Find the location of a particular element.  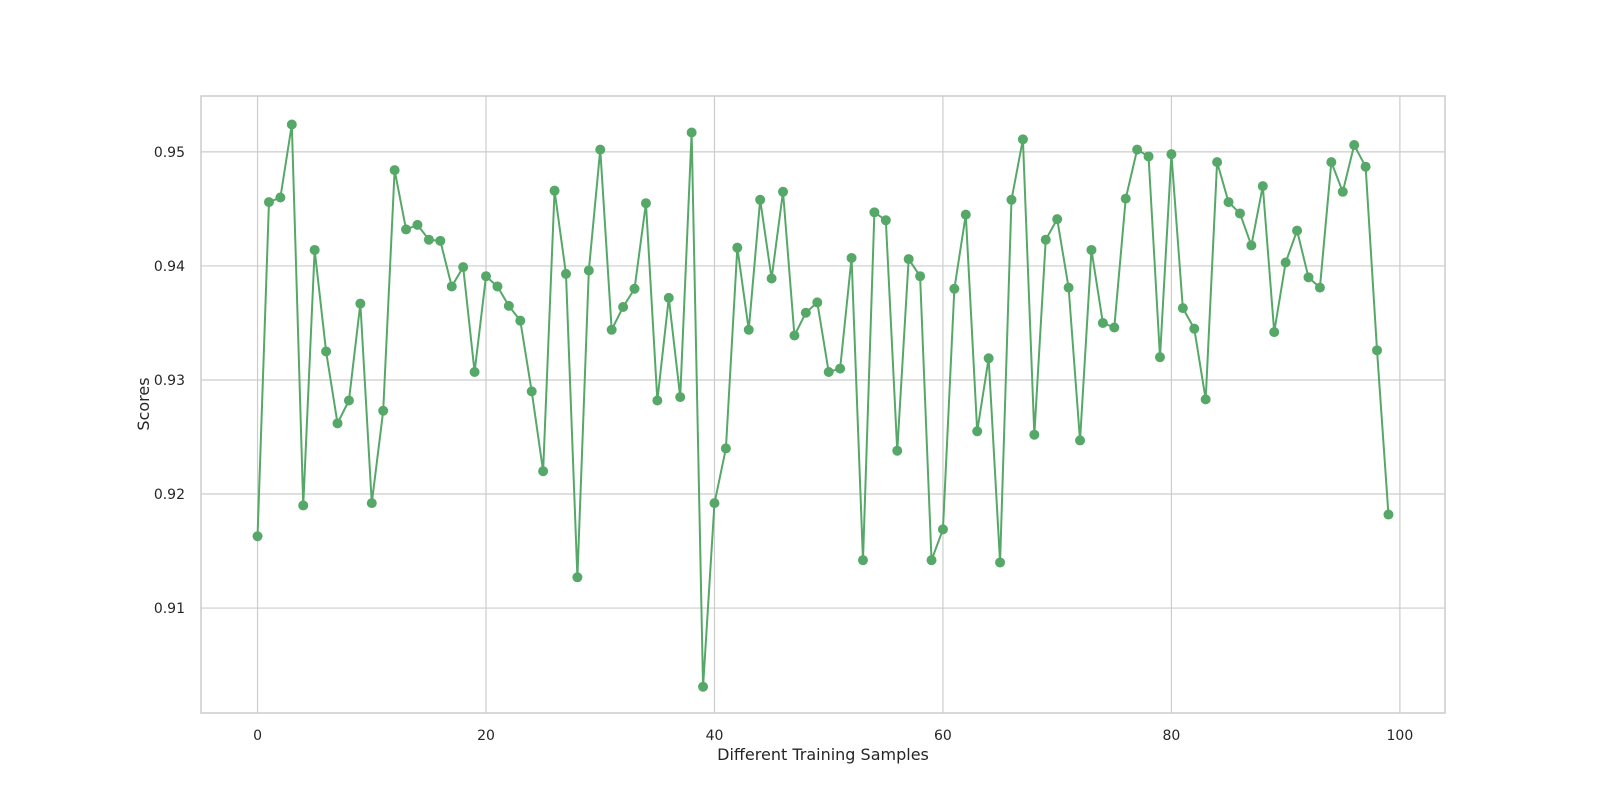

y-tick-label: 0.92 is located at coordinates (169, 495).